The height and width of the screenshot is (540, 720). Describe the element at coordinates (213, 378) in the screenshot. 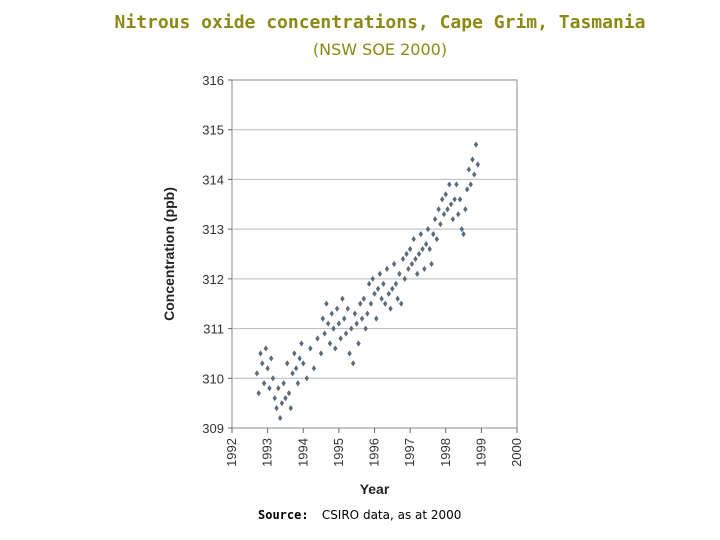

I see `y-tick-label: 310` at that location.